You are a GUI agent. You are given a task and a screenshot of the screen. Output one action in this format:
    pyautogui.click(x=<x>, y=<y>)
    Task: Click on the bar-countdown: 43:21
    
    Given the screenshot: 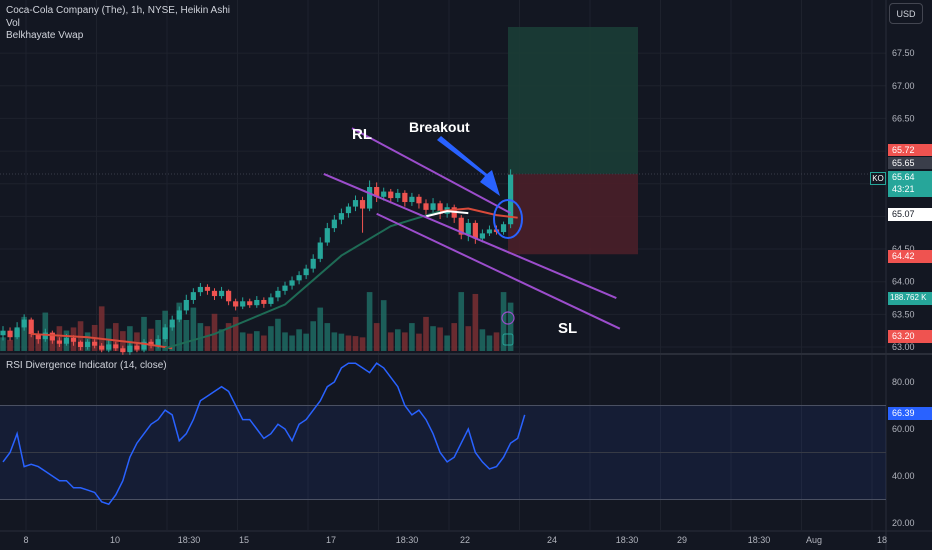 What is the action you would take?
    pyautogui.click(x=903, y=189)
    